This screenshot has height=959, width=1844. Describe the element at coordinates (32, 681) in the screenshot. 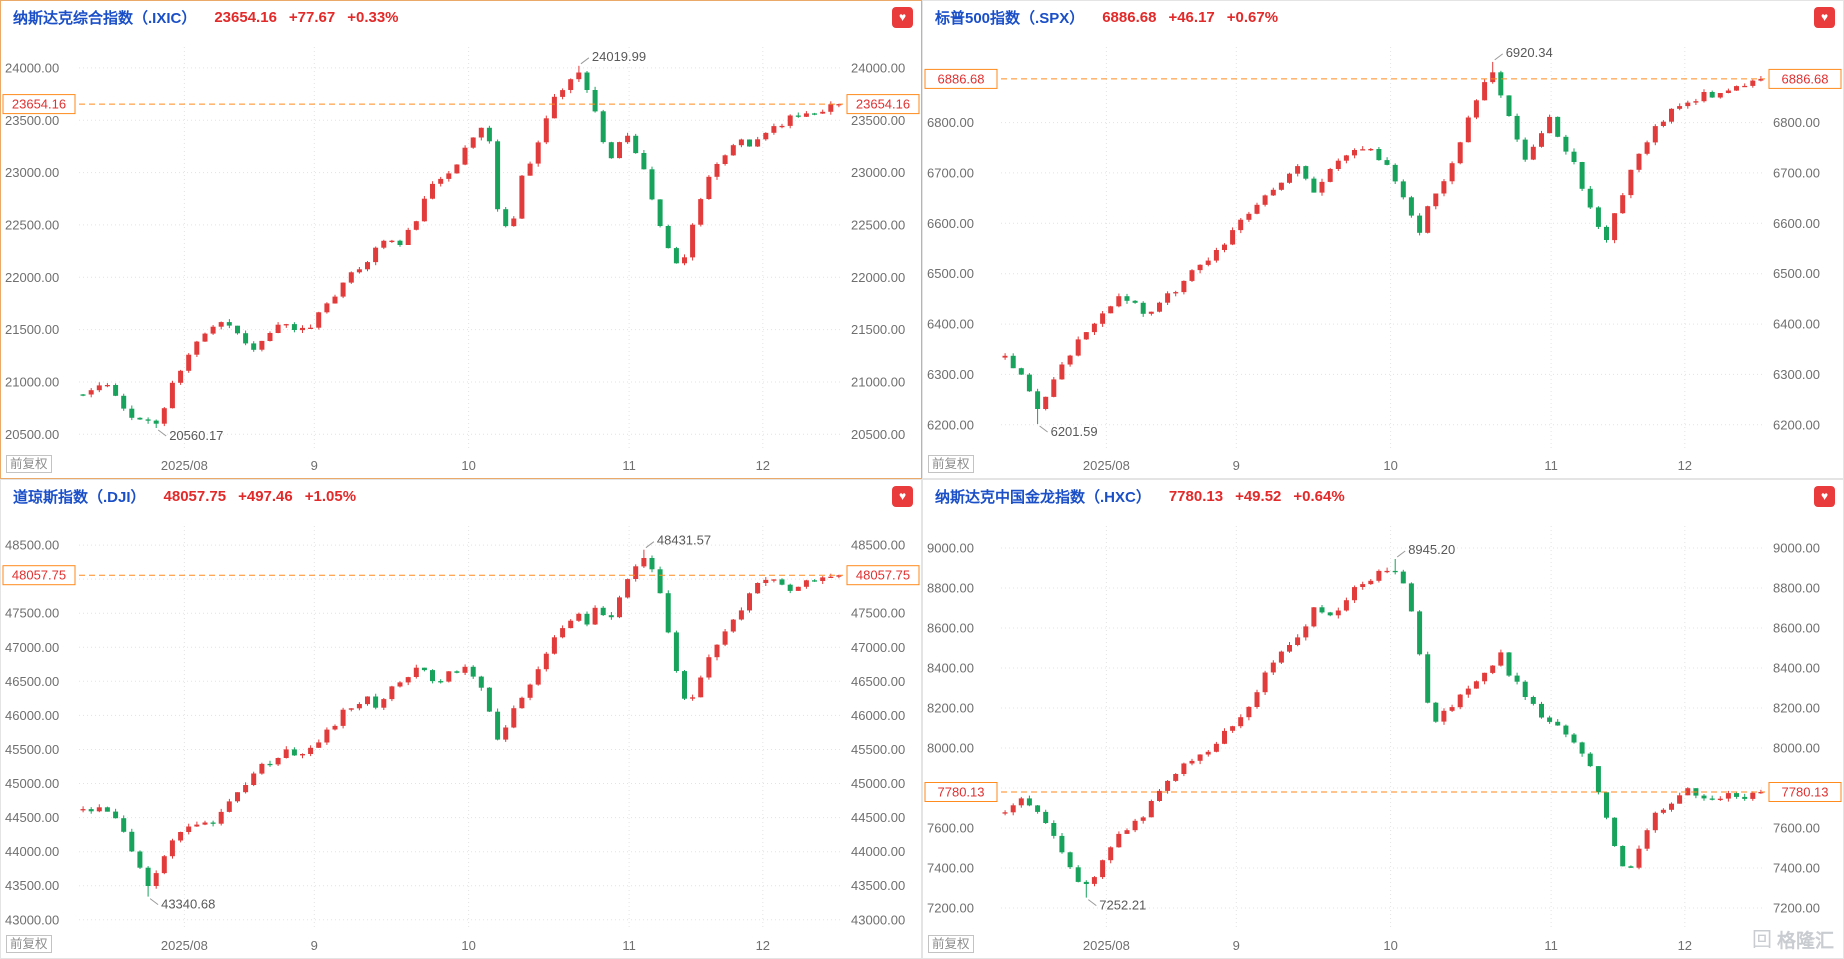

I see `svg-text: 46500.00` at that location.